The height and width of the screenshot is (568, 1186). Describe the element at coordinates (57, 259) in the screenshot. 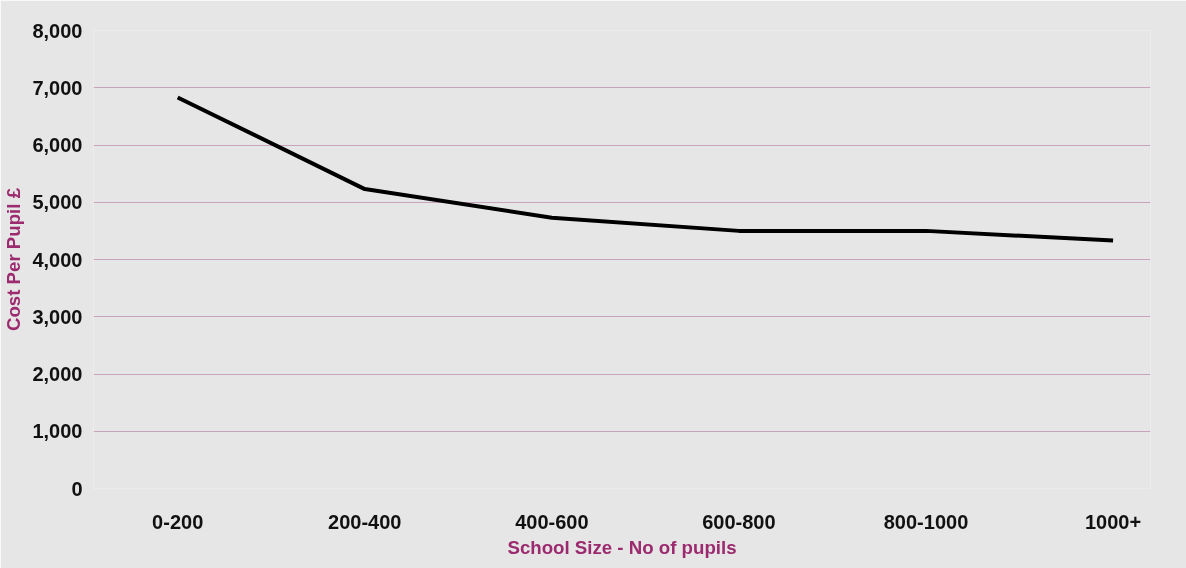

I see `y-tick-label: 4,000` at that location.